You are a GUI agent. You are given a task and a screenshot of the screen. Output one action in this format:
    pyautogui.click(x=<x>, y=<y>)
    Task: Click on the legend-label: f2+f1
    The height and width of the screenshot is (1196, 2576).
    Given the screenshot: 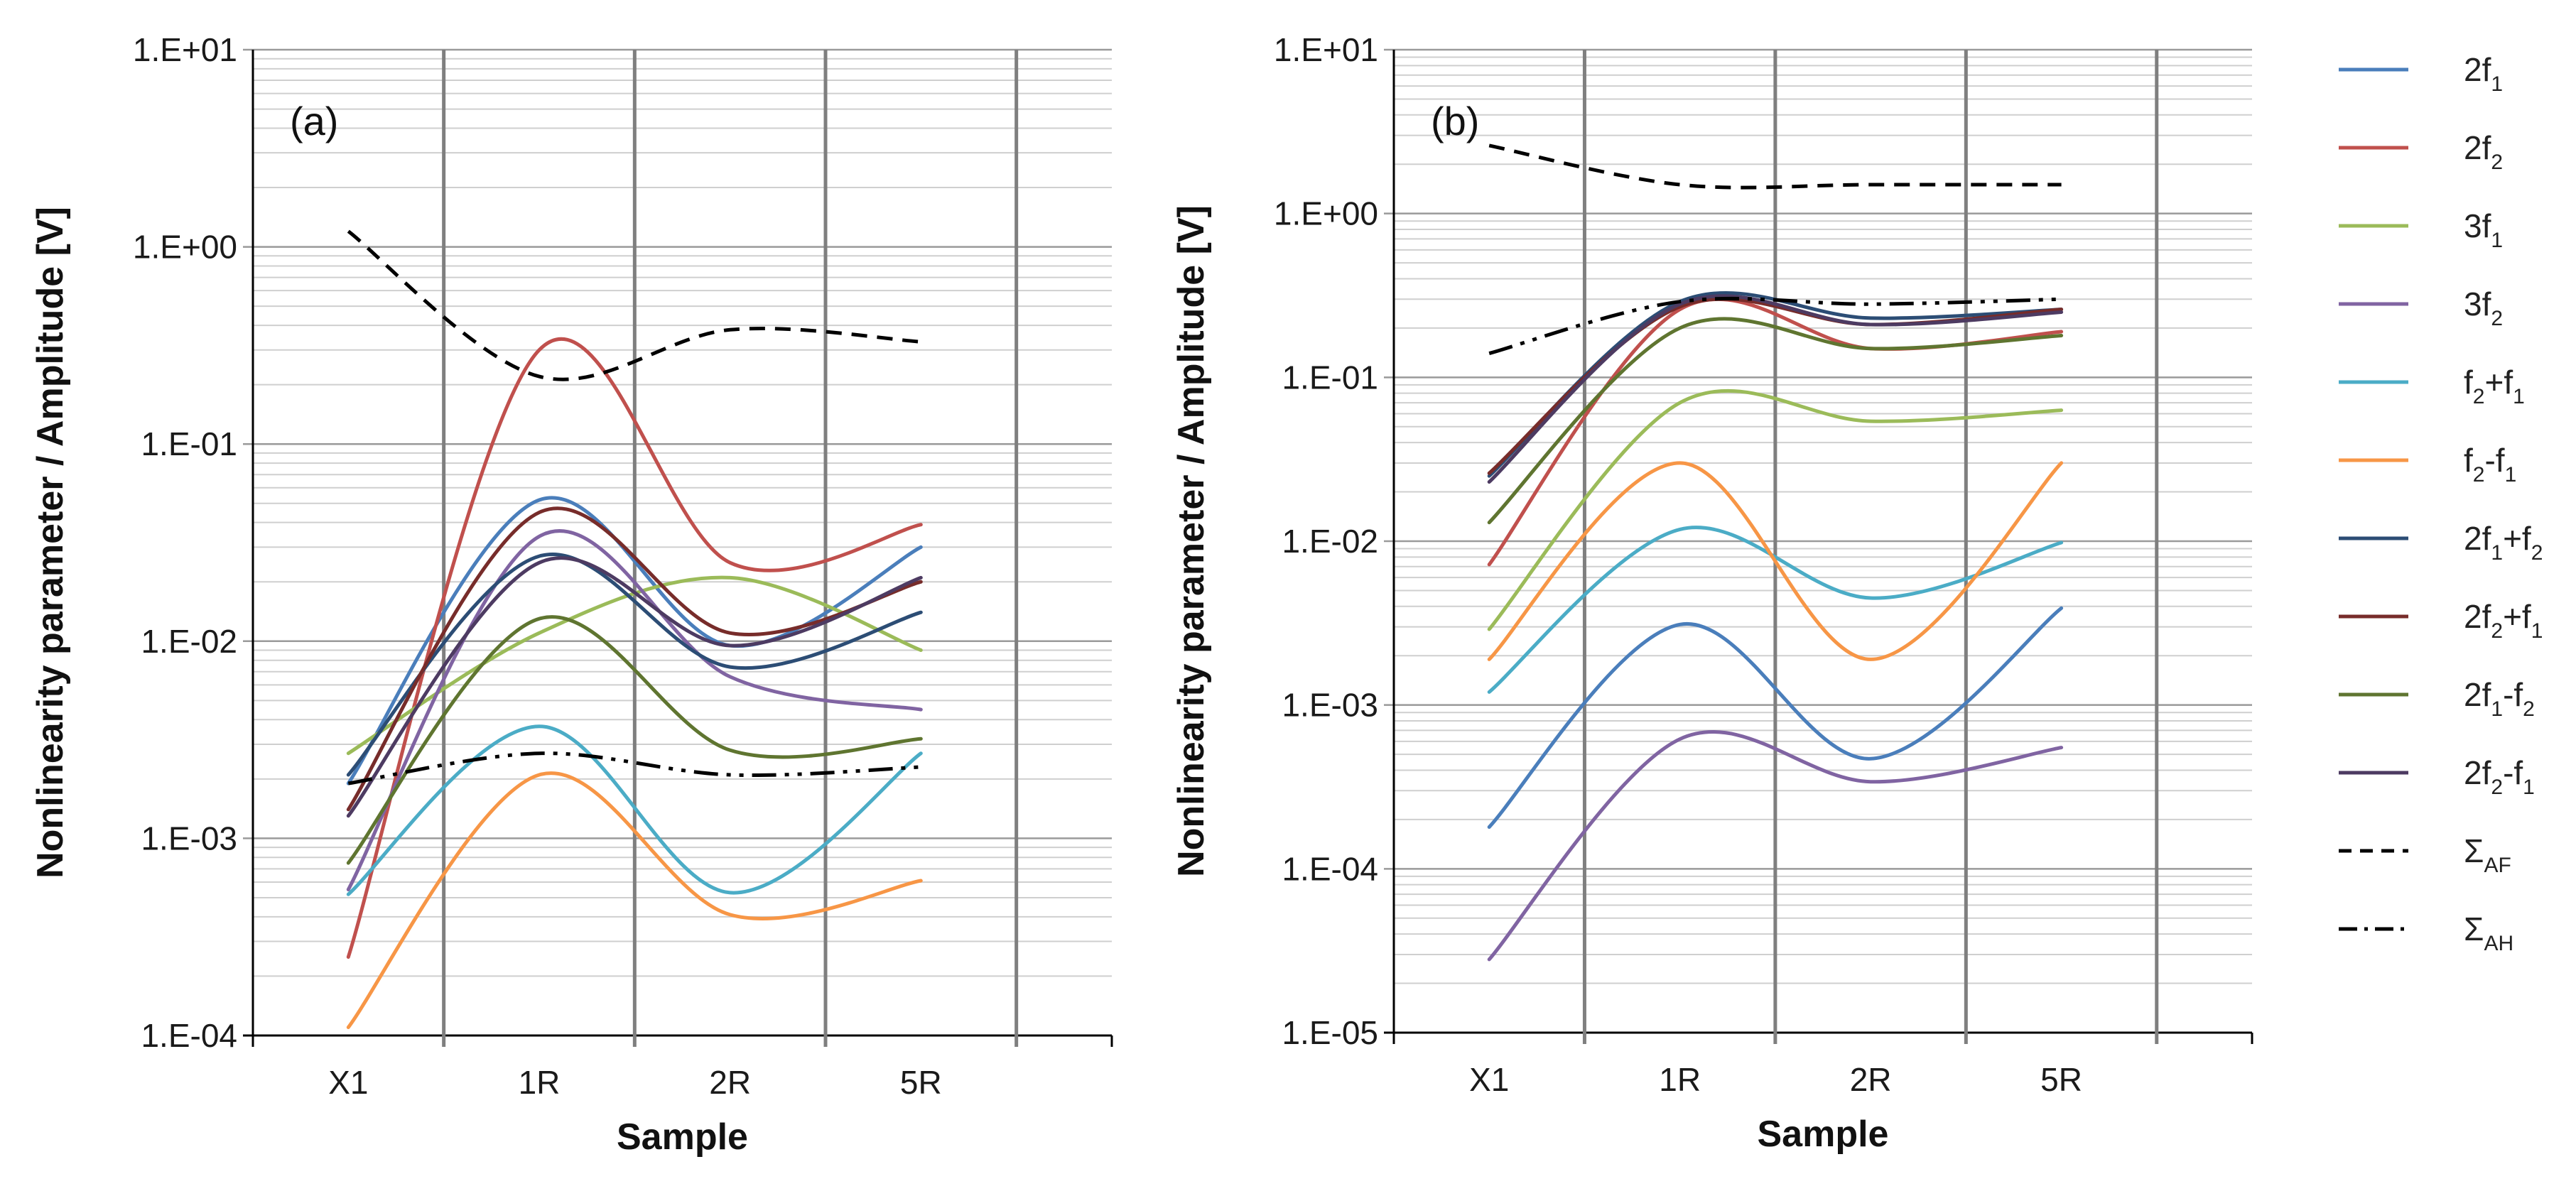 What is the action you would take?
    pyautogui.click(x=2494, y=386)
    